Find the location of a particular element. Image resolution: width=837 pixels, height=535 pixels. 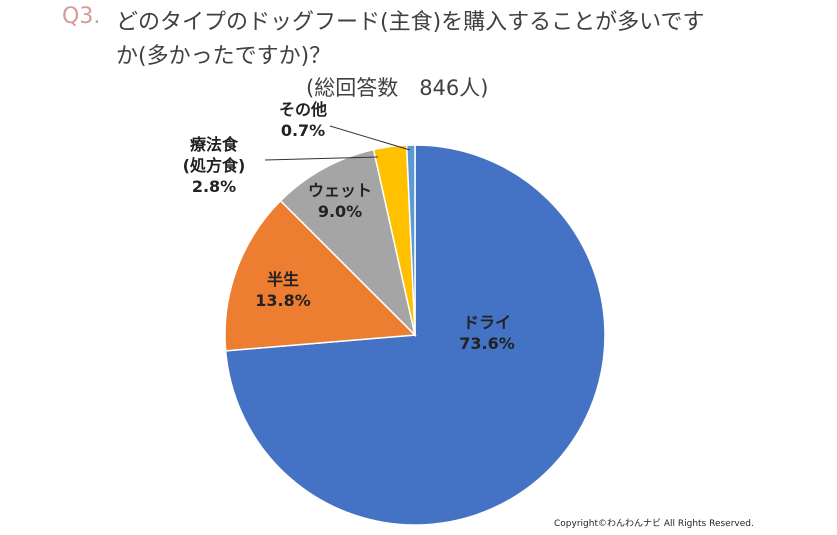

chart-title-line1: どのタイプのドッグフード(主食)を購入することが多いです is located at coordinates (410, 22).